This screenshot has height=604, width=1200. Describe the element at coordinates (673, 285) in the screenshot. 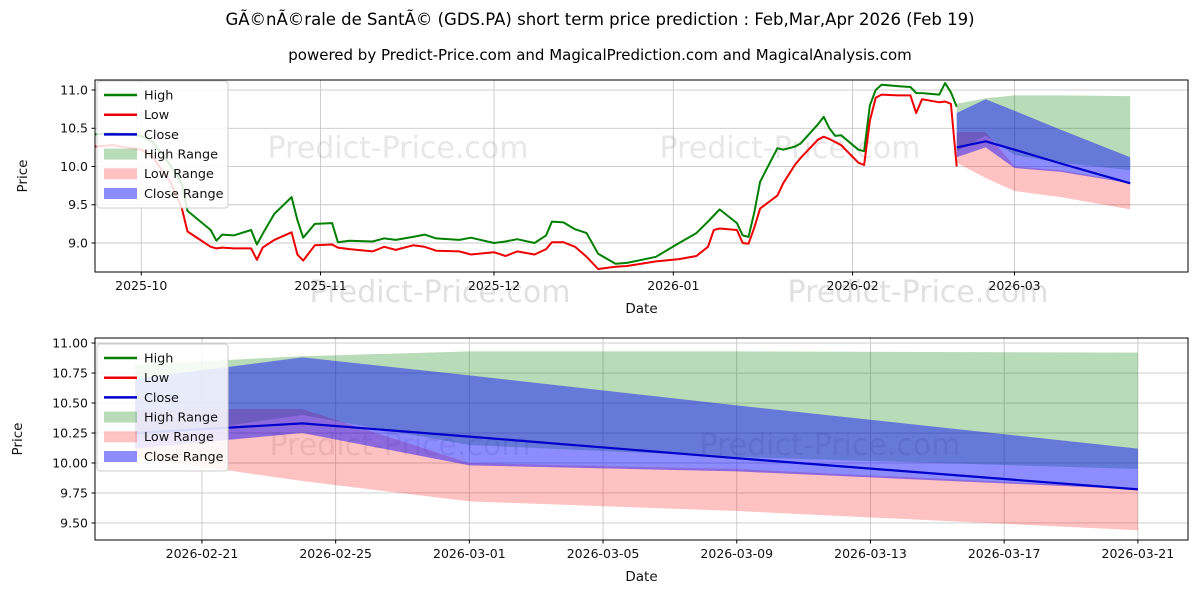

I see `x-tick-label: 2026-01` at that location.